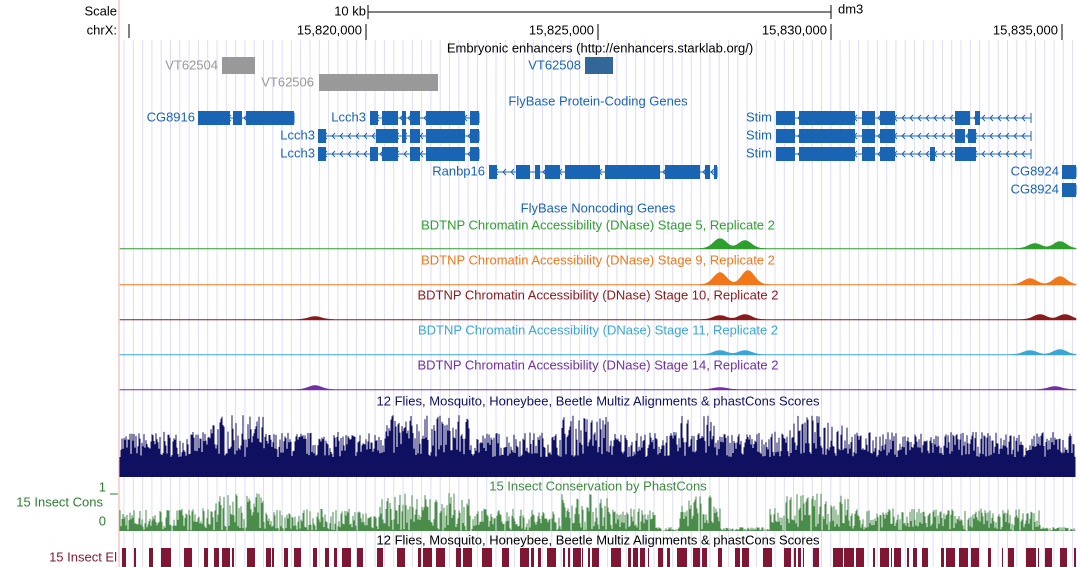 This screenshot has height=567, width=1078. Describe the element at coordinates (102, 486) in the screenshot. I see `axis-max: 1` at that location.